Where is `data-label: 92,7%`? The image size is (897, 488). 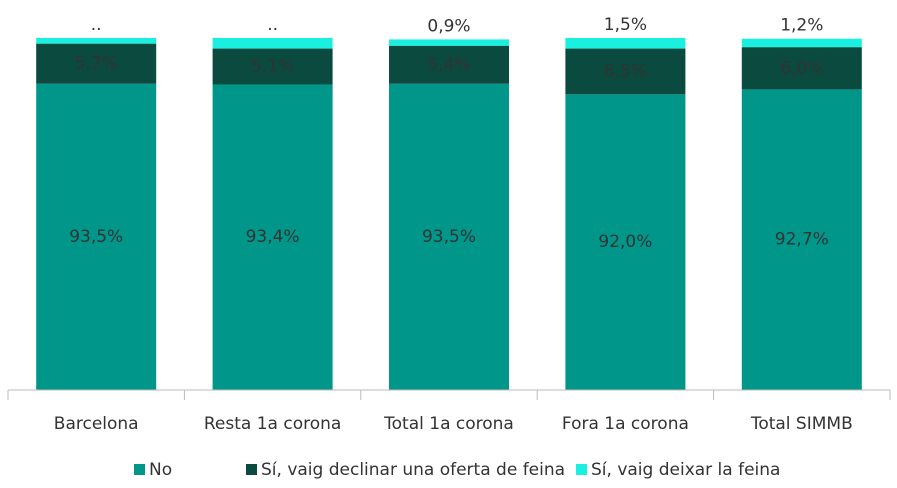 data-label: 92,7% is located at coordinates (802, 240).